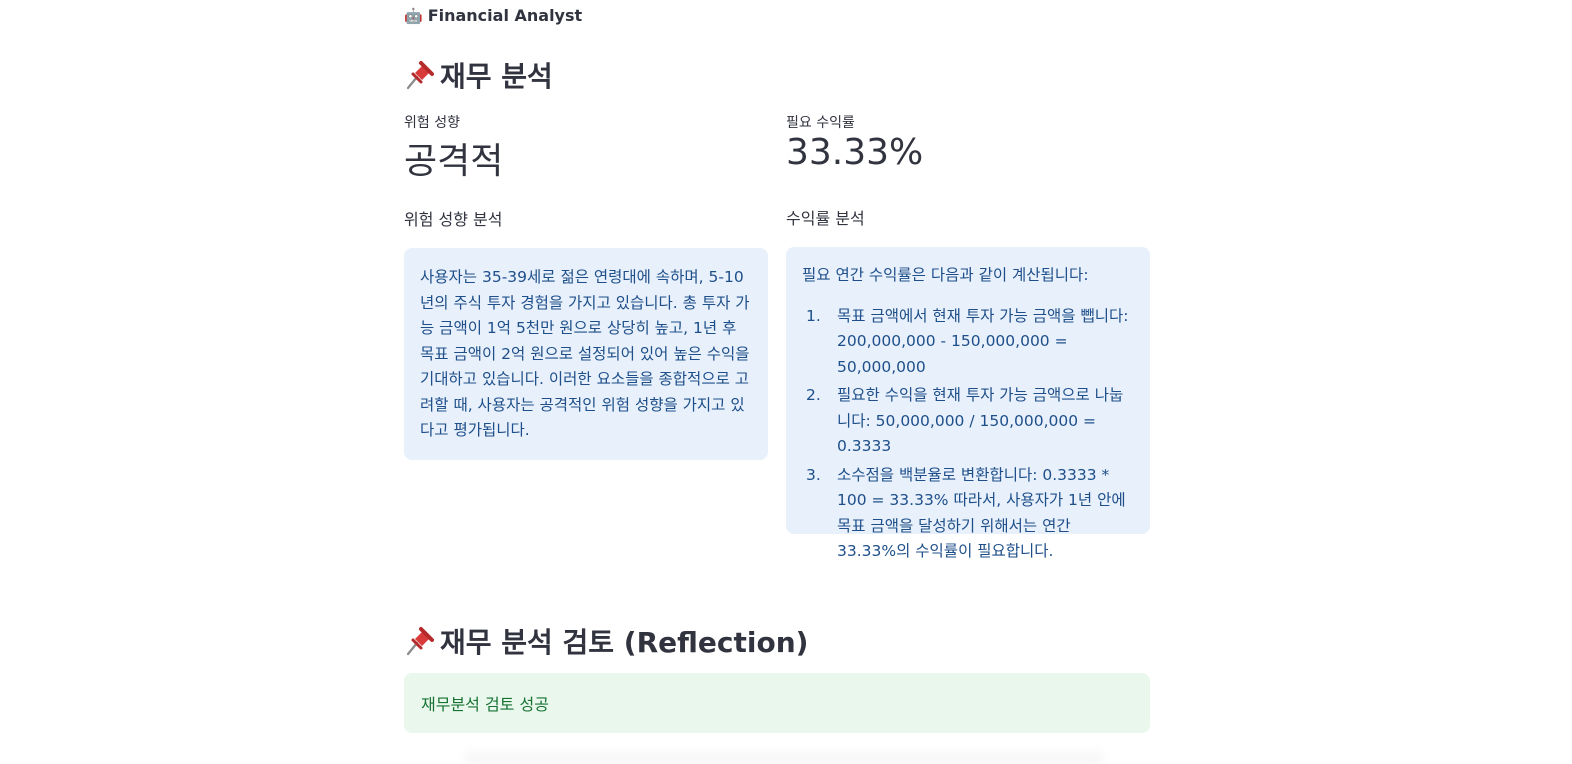 Image resolution: width=1572 pixels, height=764 pixels. What do you see at coordinates (432, 123) in the screenshot?
I see `risk-metric-label: 위험 성향` at bounding box center [432, 123].